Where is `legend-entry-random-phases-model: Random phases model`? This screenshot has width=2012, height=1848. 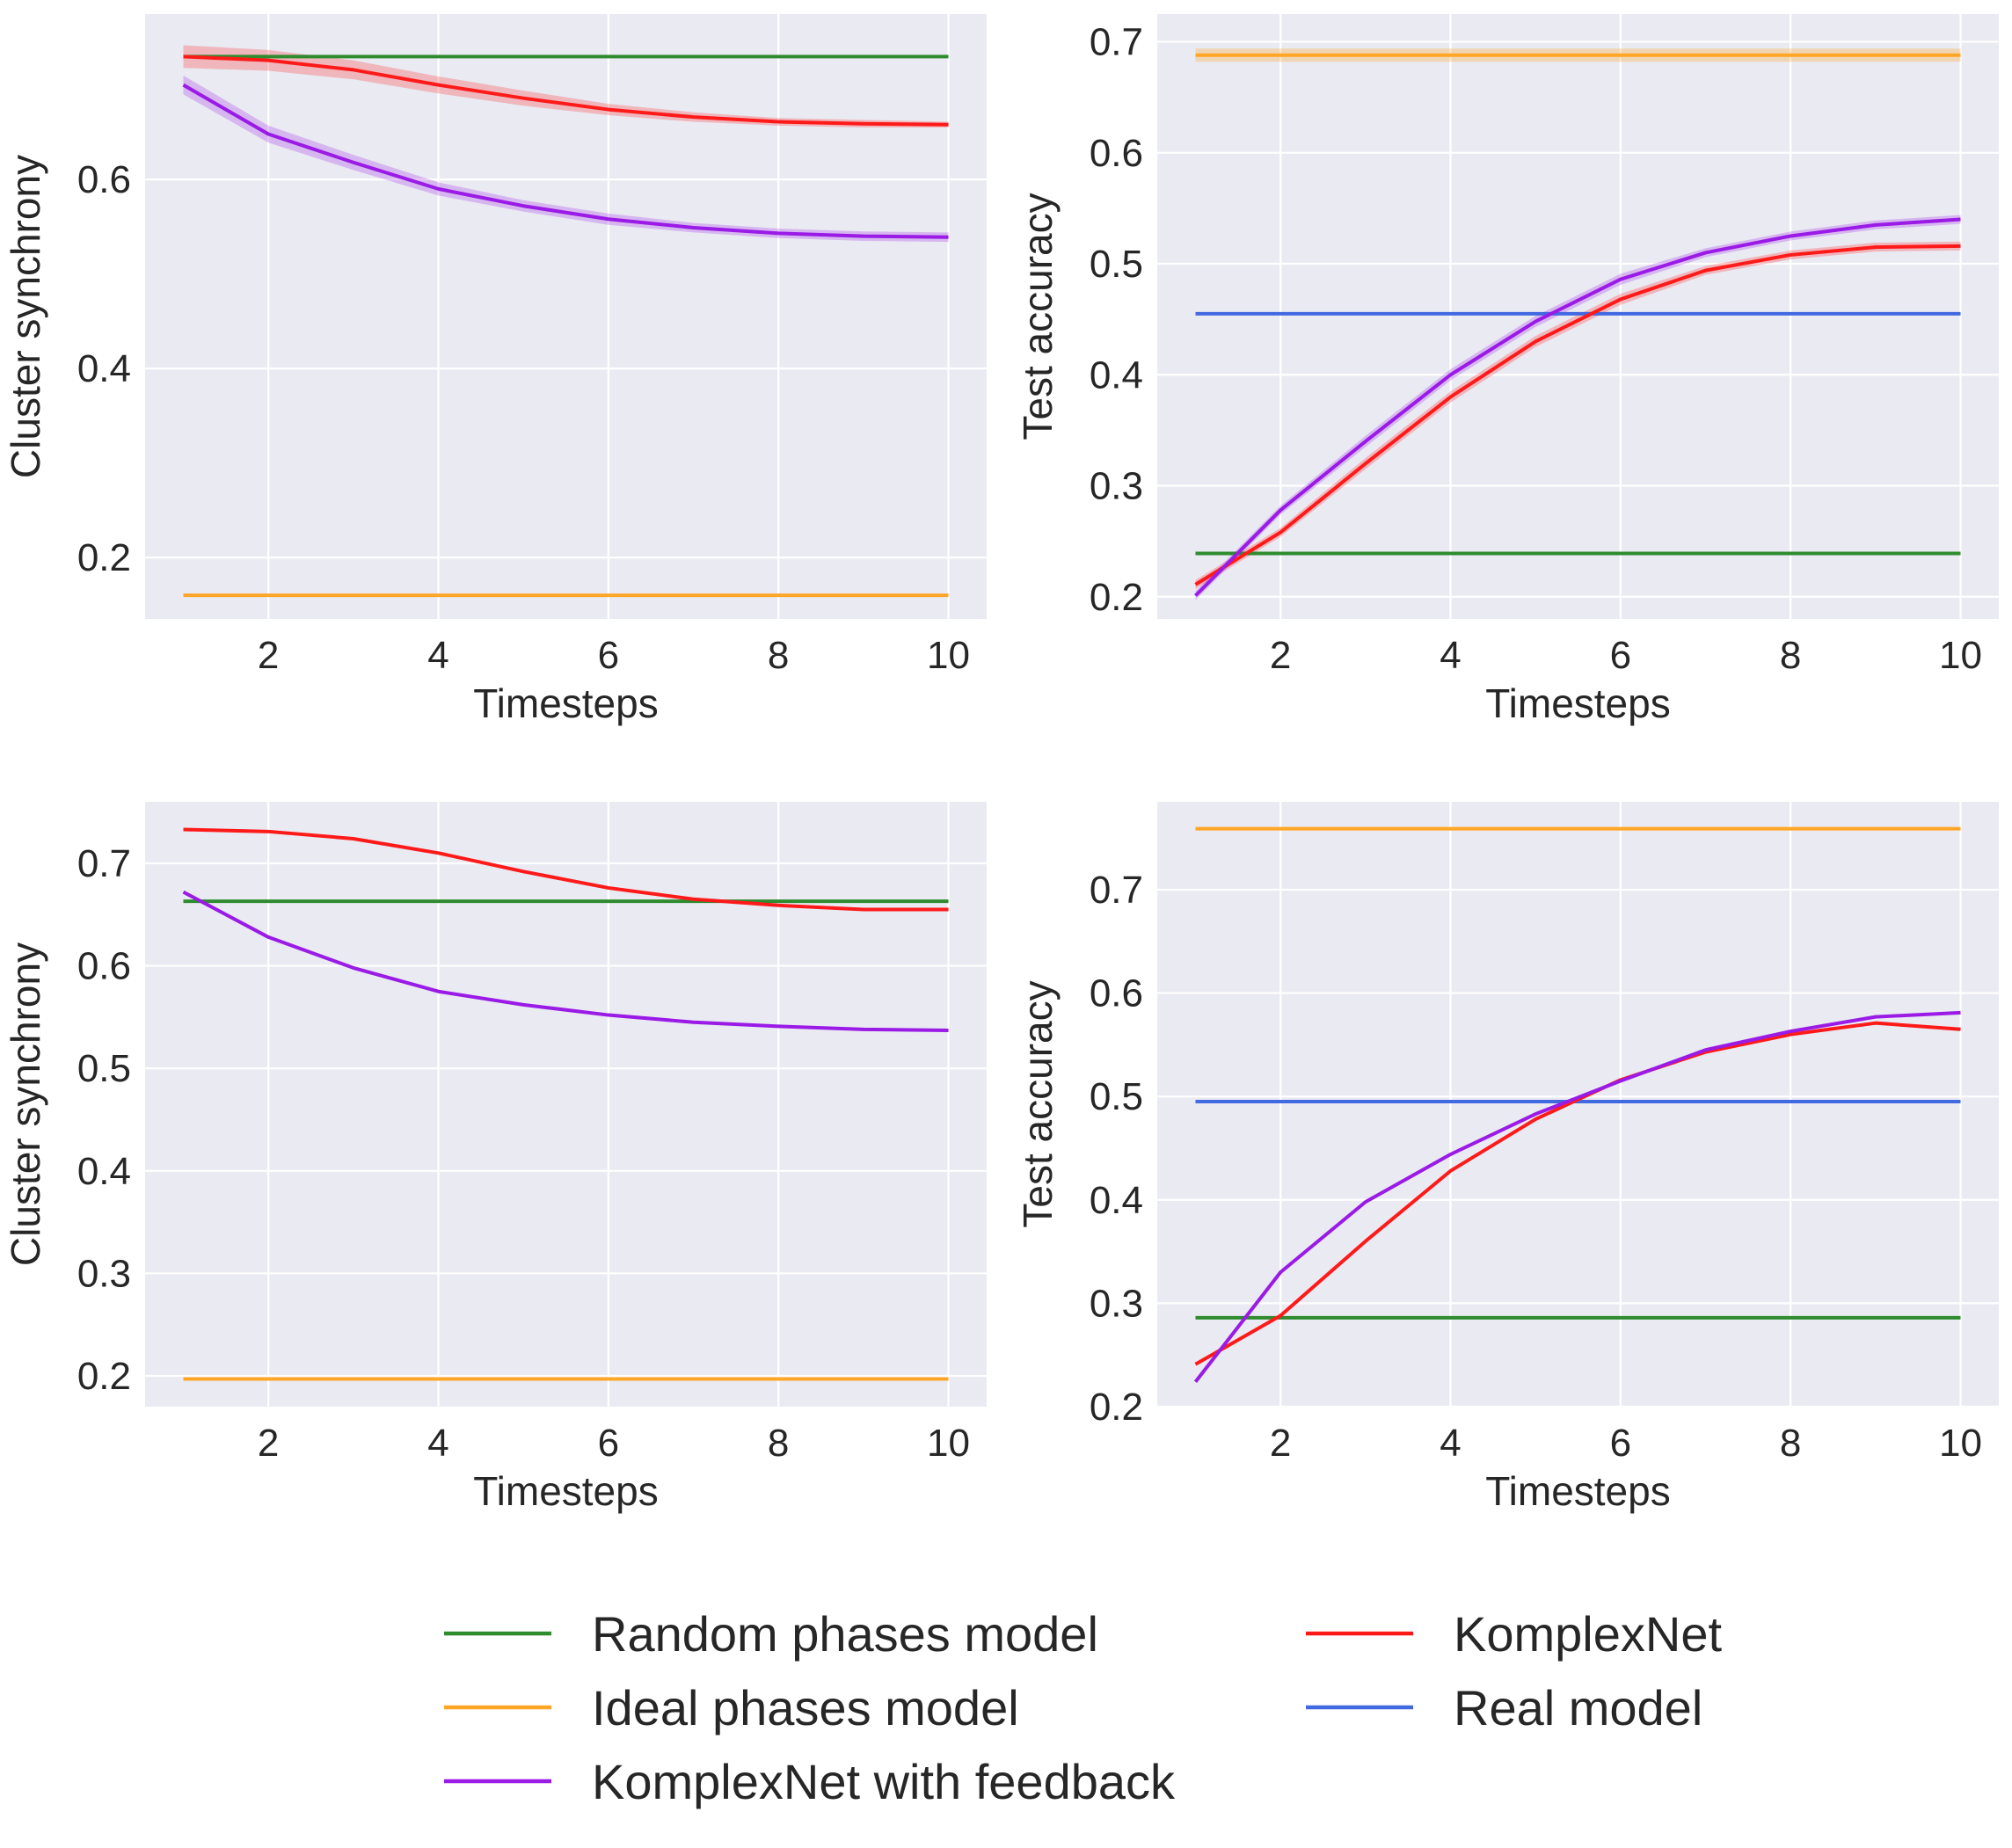 legend-entry-random-phases-model: Random phases model is located at coordinates (771, 1634).